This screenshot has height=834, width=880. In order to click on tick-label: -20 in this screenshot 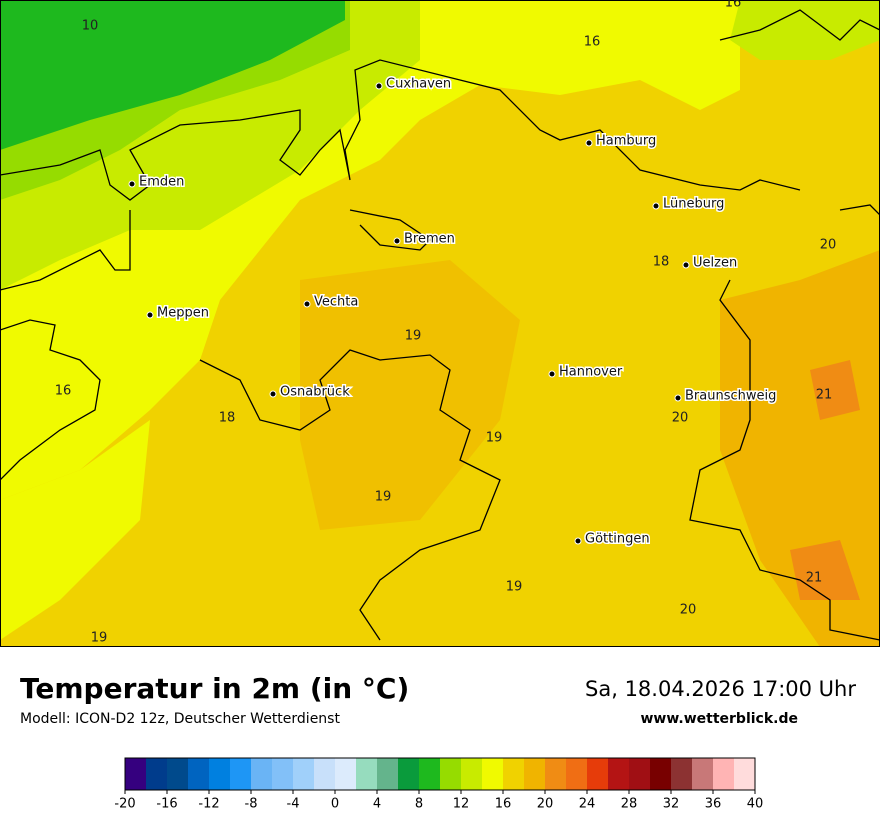, I will do `click(124, 804)`.